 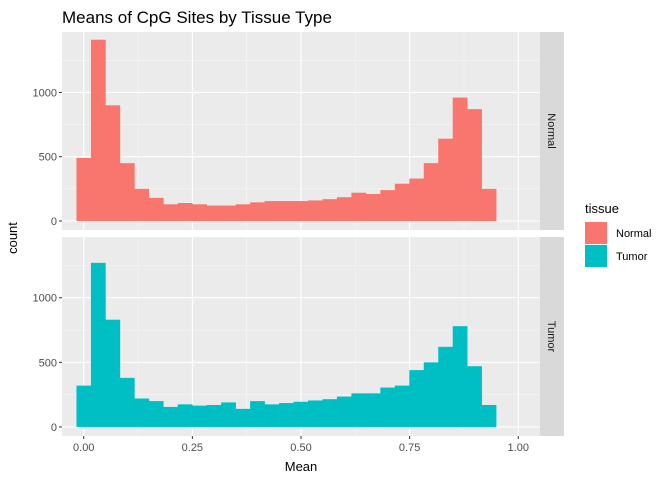 I want to click on x-tick-label: 0.50, so click(x=300, y=448).